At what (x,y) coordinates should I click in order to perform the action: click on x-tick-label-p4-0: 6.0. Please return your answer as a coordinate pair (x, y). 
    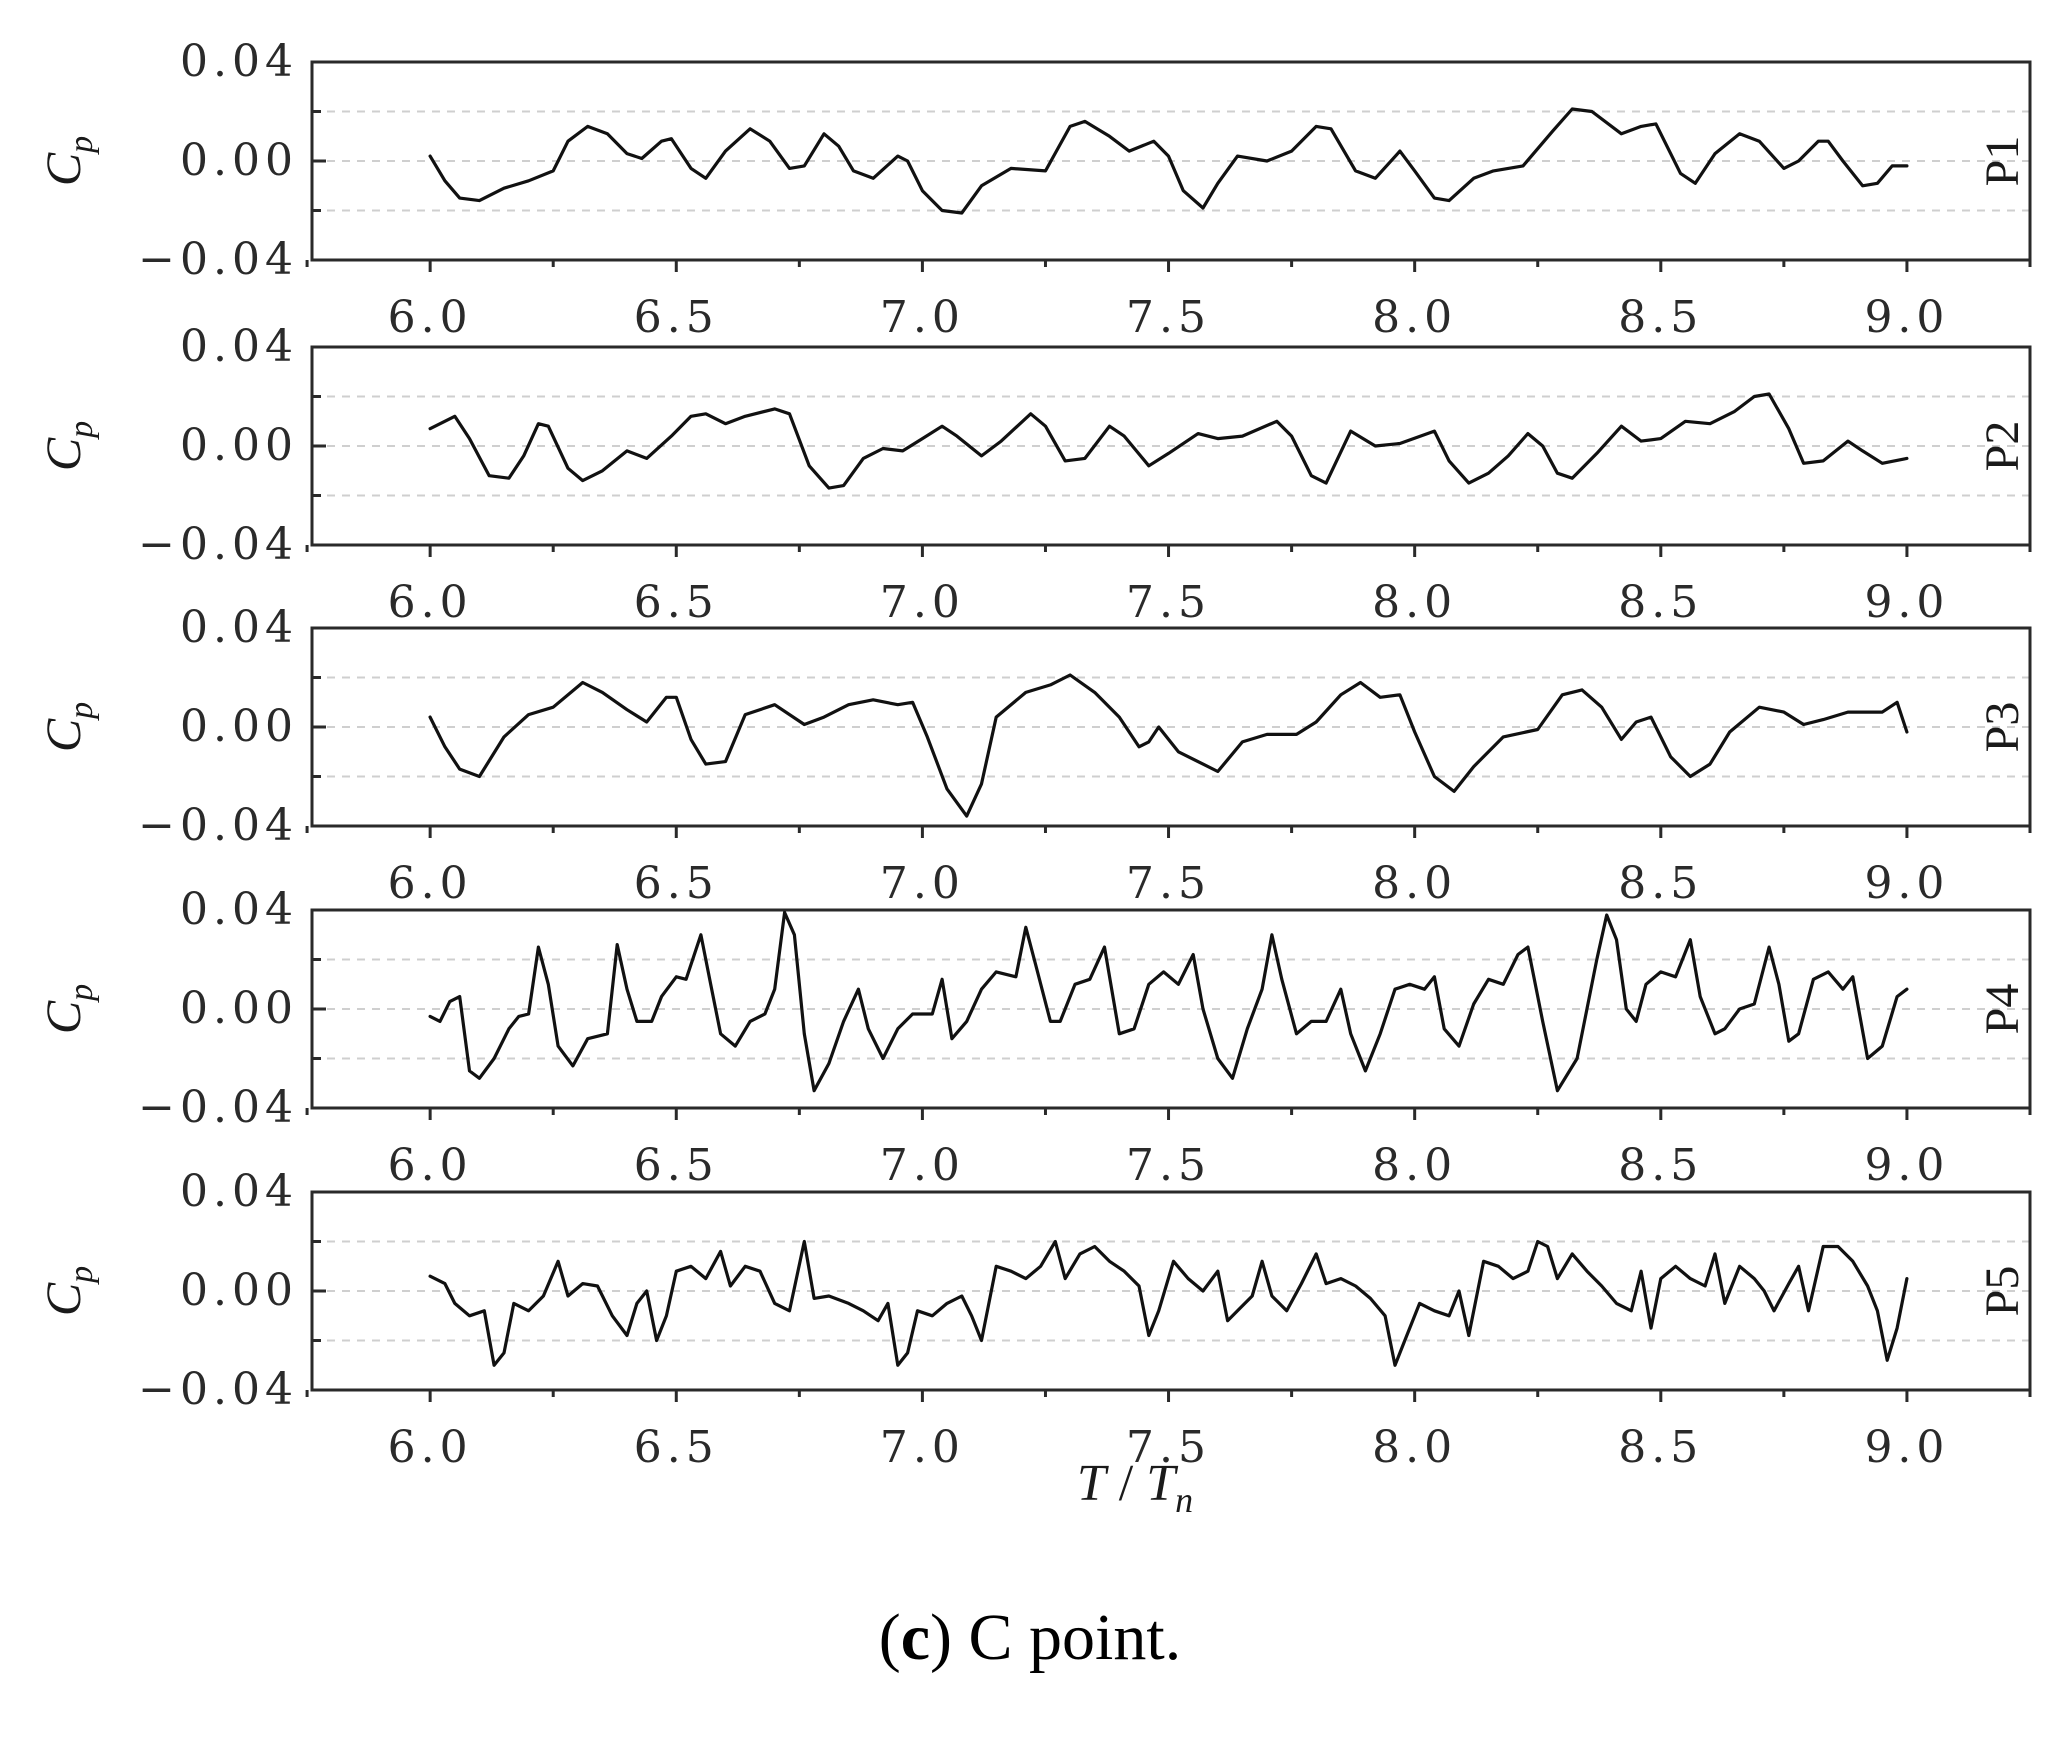
    Looking at the image, I should click on (430, 1165).